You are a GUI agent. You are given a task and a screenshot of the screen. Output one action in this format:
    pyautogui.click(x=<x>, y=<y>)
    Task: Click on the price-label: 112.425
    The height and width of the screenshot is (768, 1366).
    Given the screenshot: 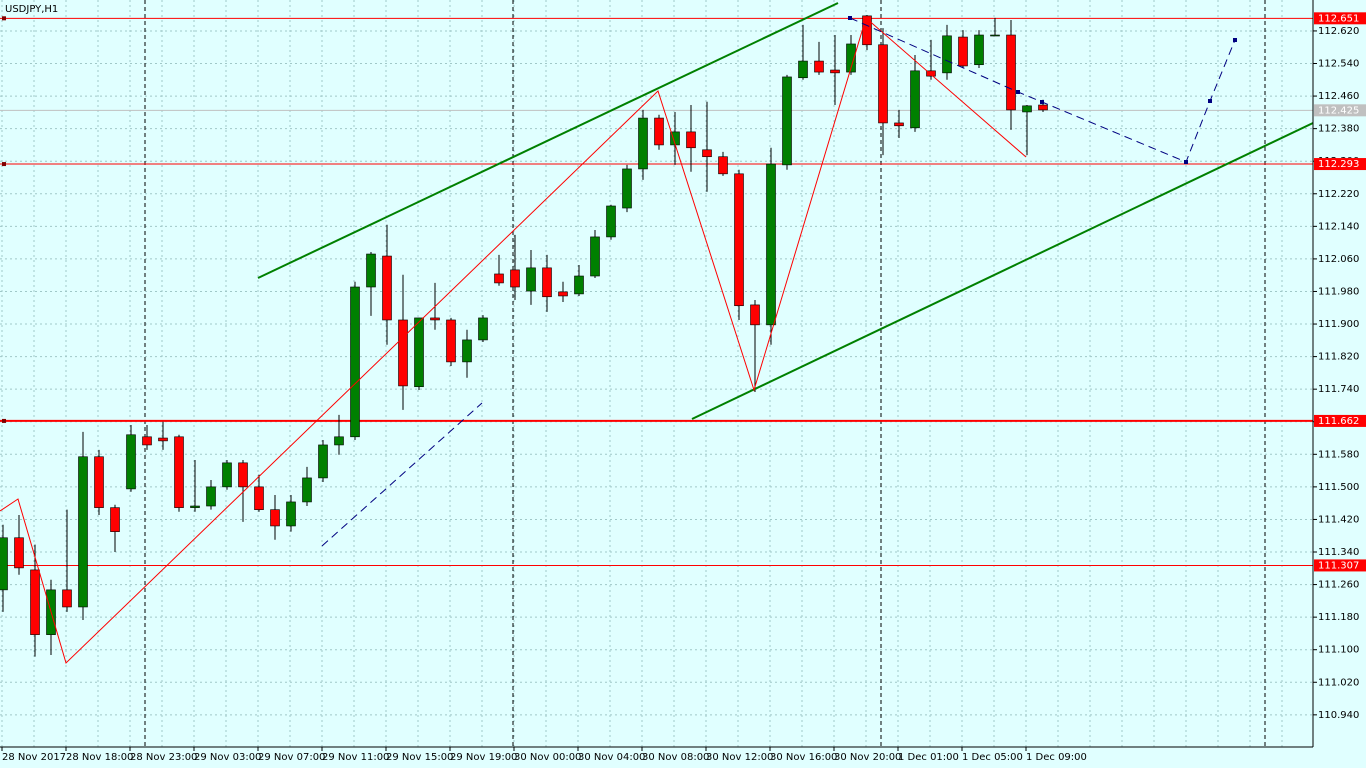 What is the action you would take?
    pyautogui.click(x=1338, y=110)
    